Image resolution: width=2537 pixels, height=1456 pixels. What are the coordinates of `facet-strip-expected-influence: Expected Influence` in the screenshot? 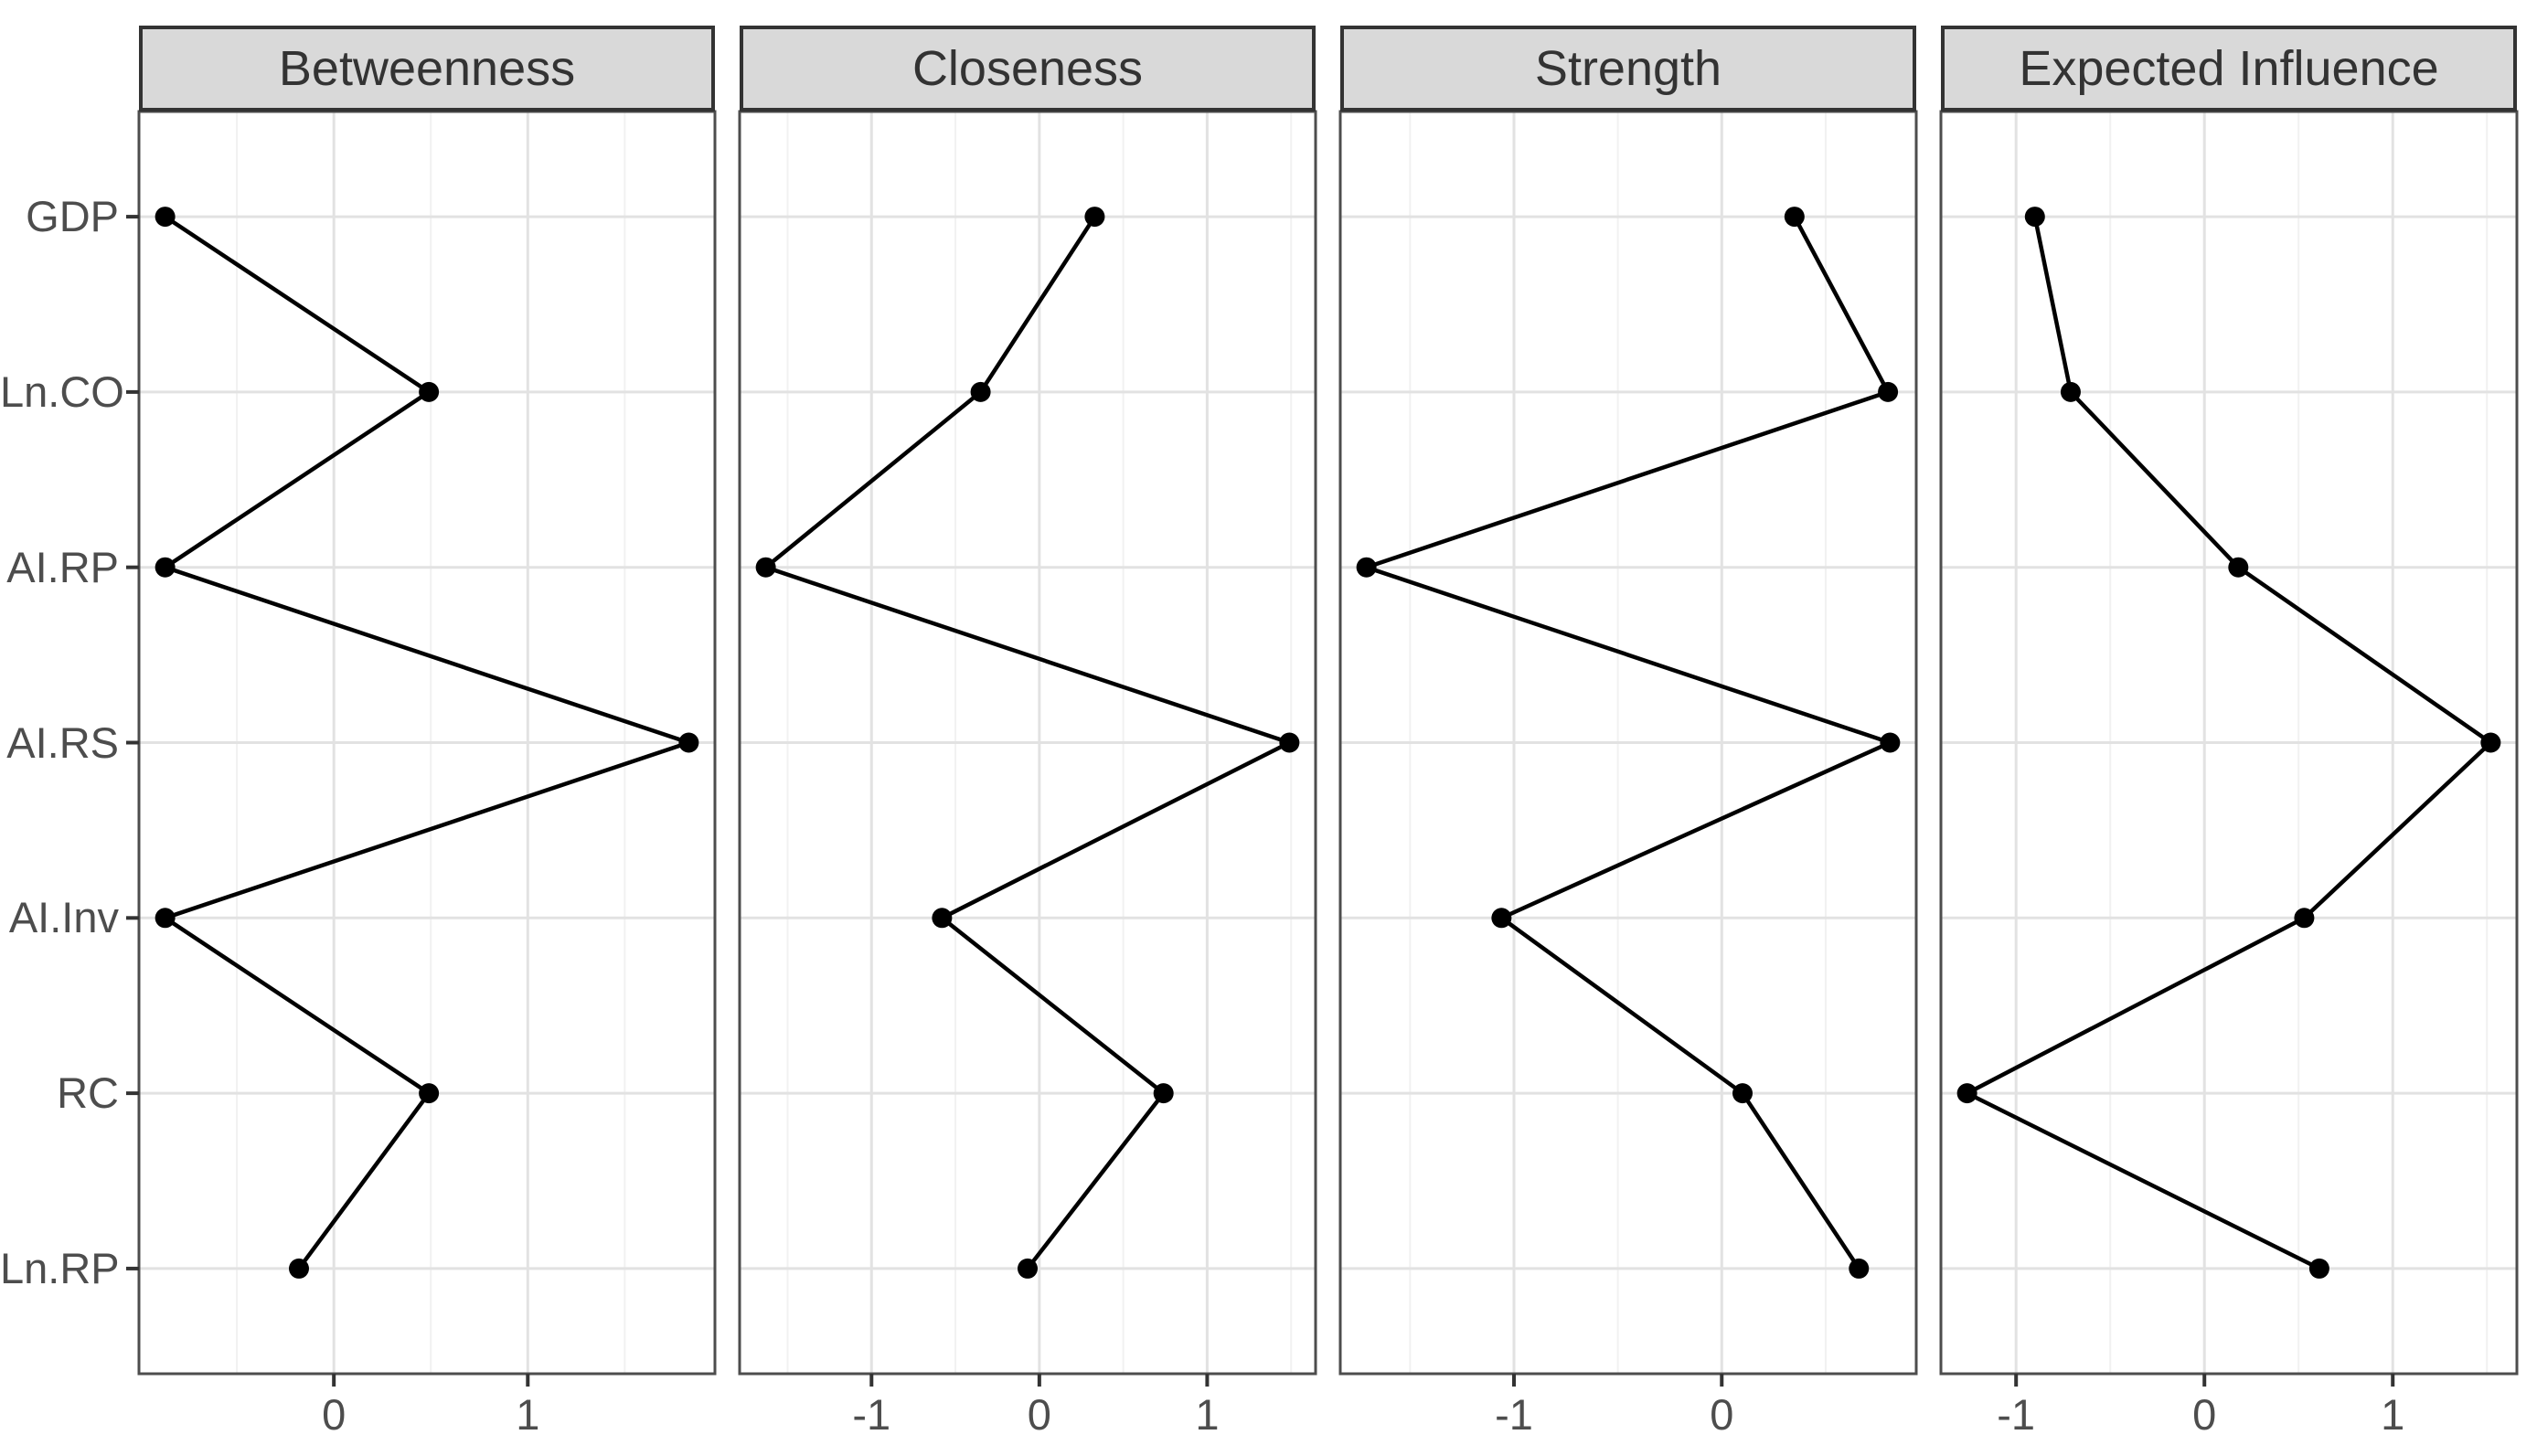 It's located at (2229, 69).